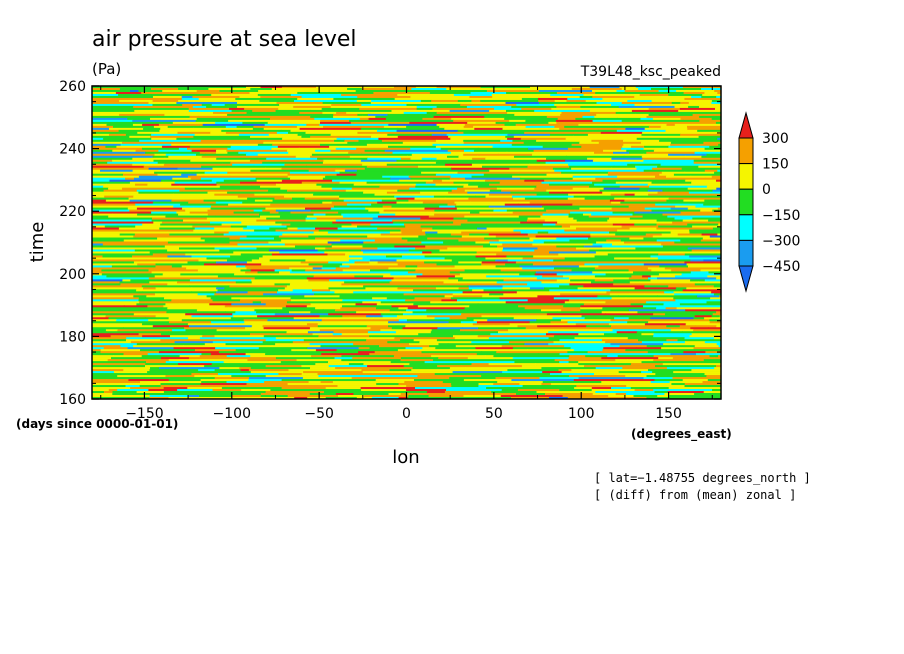  I want to click on annotation-lat: [ lat=−1.48755 degrees_north ], so click(702, 478).